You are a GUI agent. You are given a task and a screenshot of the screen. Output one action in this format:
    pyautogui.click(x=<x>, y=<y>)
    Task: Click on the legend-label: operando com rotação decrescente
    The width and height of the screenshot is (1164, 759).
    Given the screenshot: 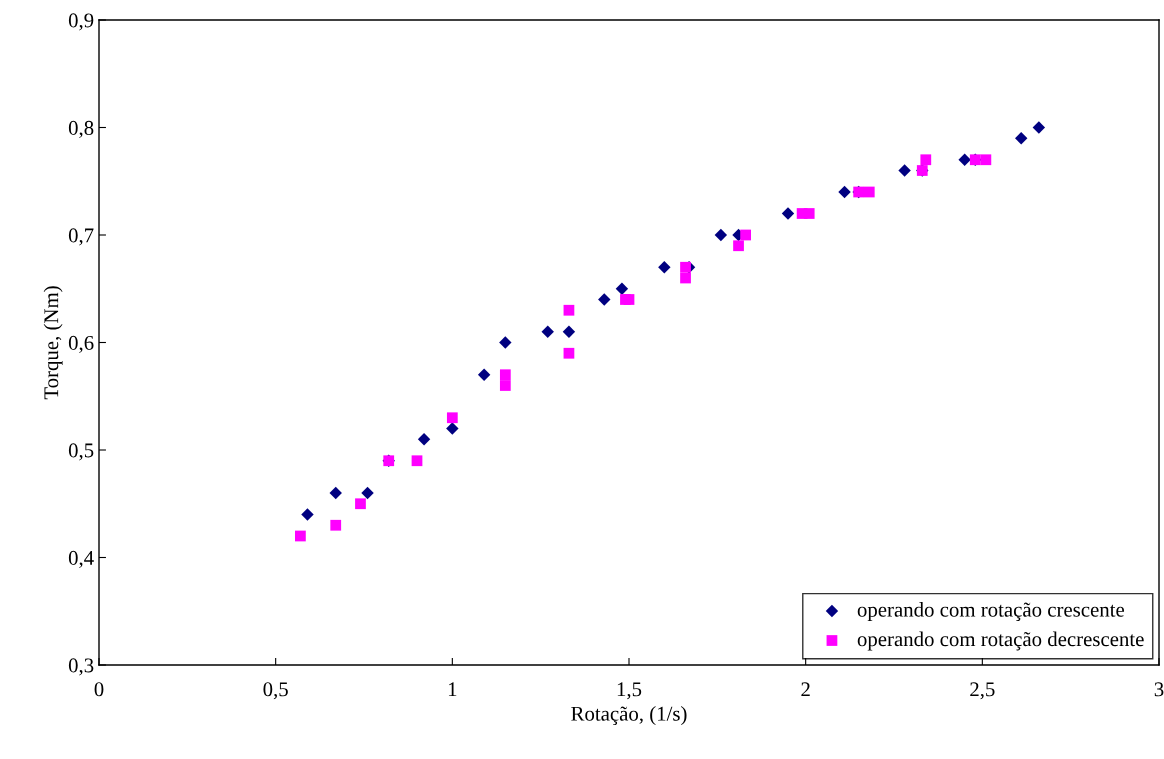 What is the action you would take?
    pyautogui.click(x=1000, y=641)
    